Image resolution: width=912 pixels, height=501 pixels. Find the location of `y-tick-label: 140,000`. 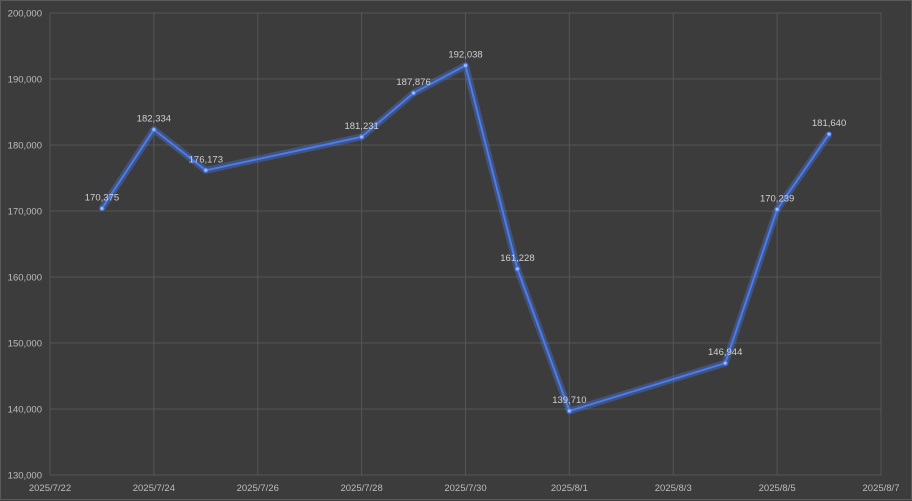

y-tick-label: 140,000 is located at coordinates (25, 410).